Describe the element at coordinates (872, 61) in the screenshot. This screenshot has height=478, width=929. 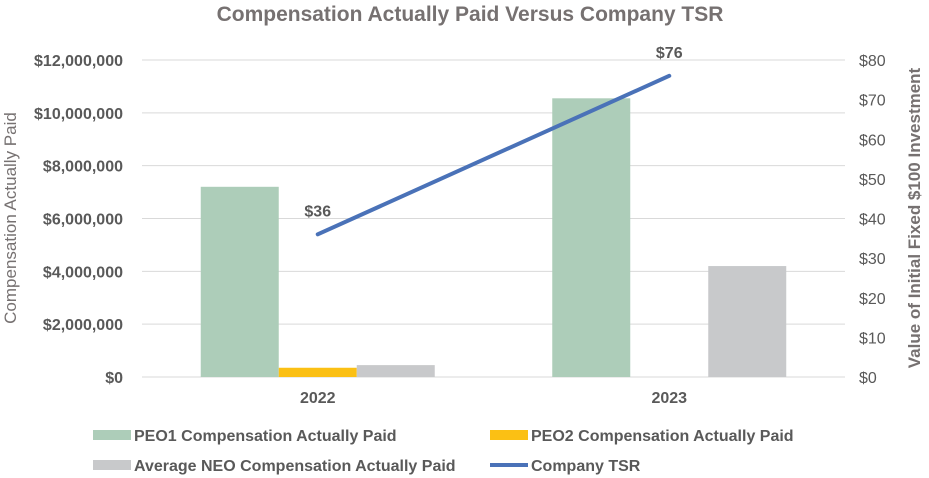
I see `y-tick-label-right: $80` at that location.